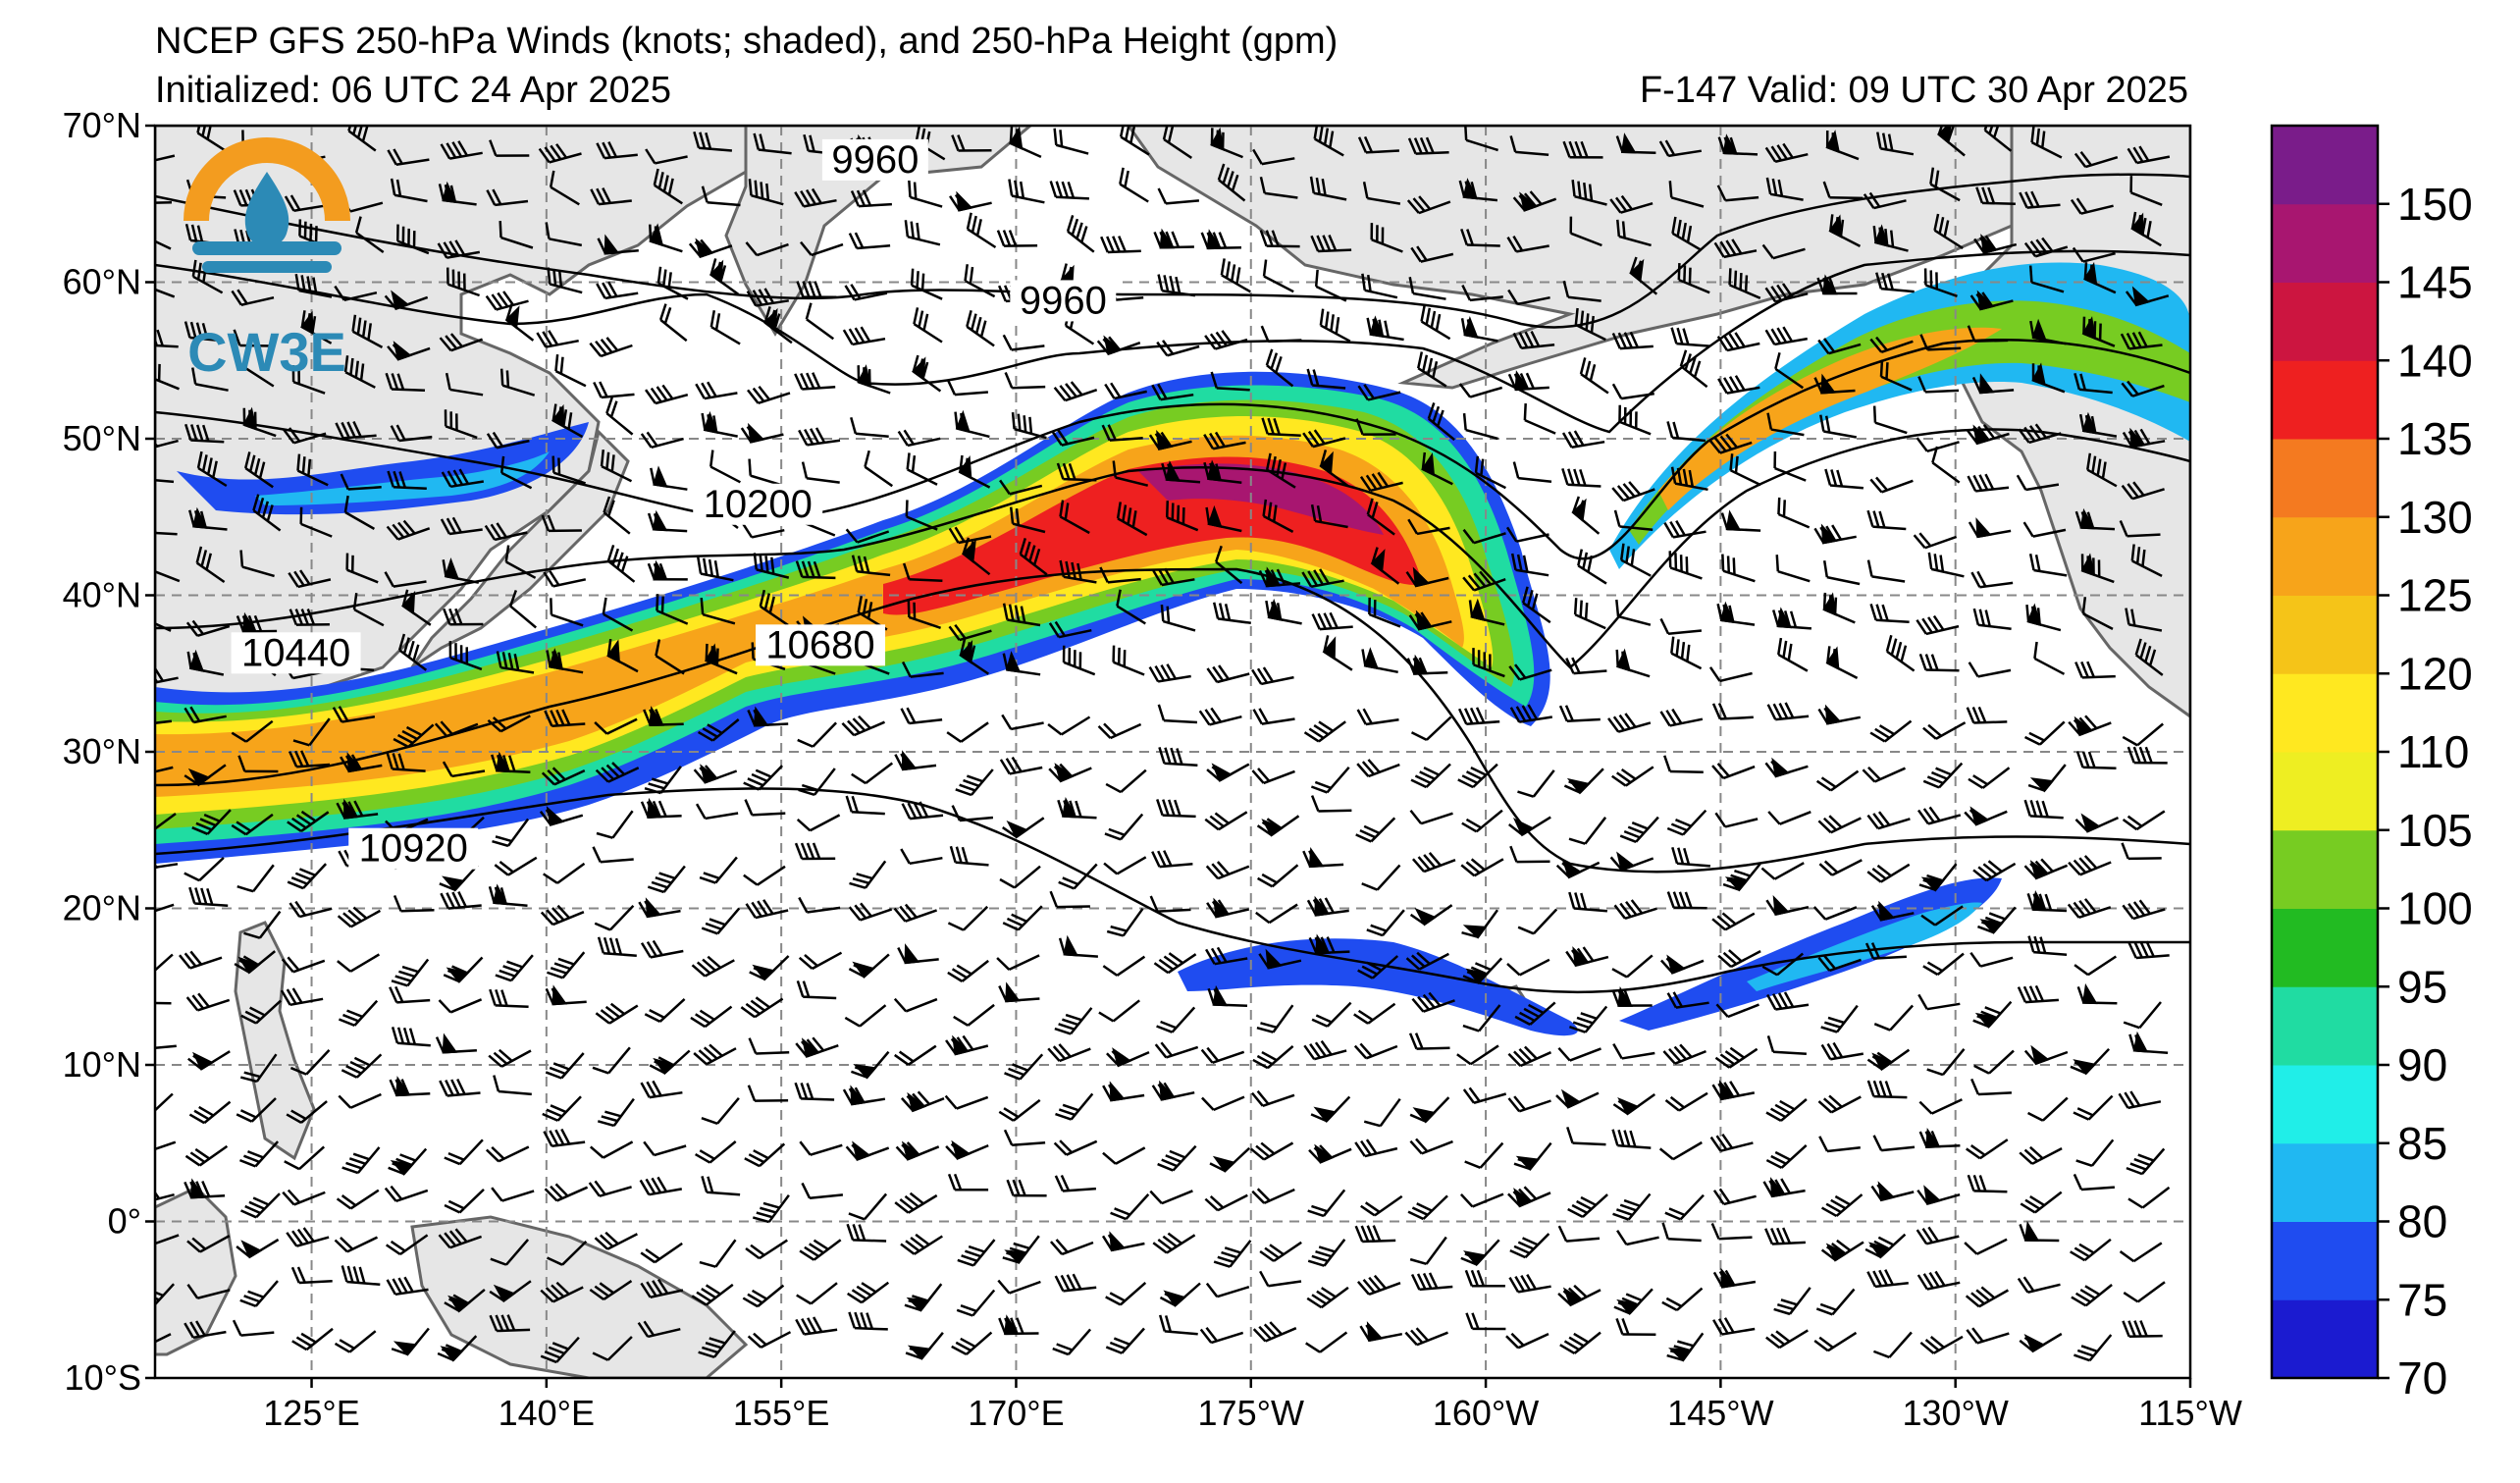  What do you see at coordinates (2435, 673) in the screenshot?
I see `colorbar-tick-label: 120` at bounding box center [2435, 673].